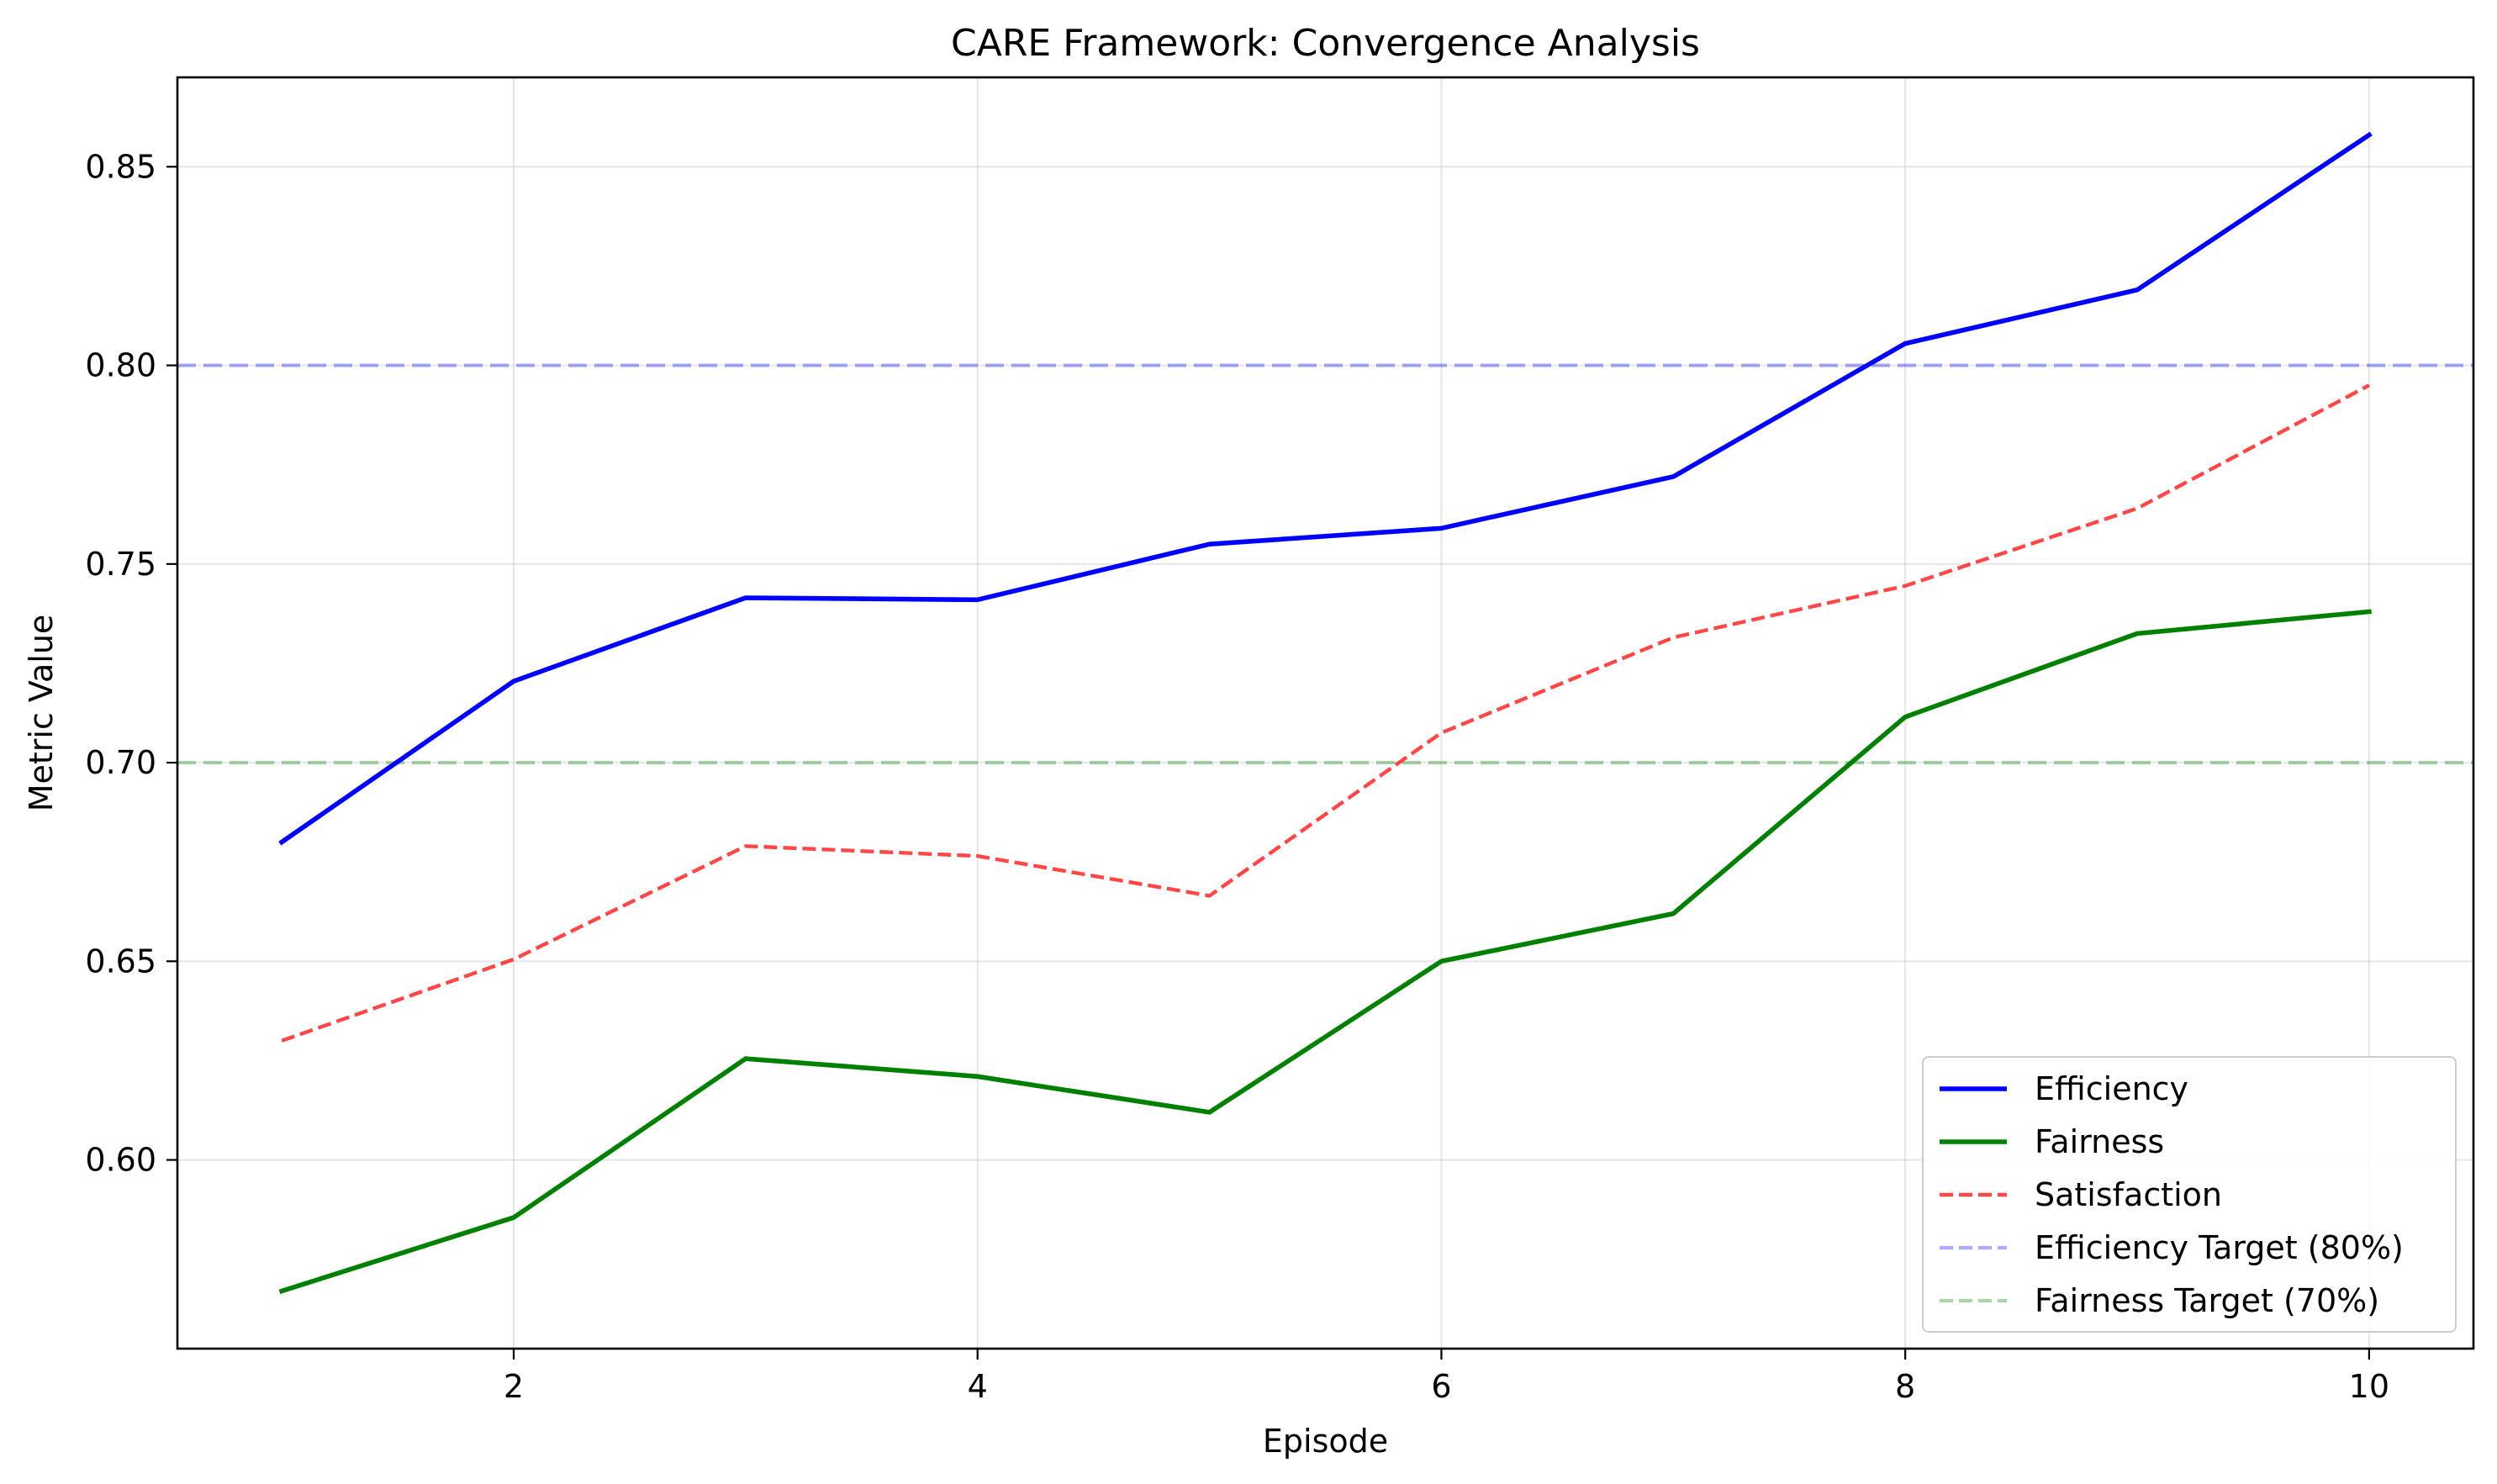 Image resolution: width=2497 pixels, height=1484 pixels. What do you see at coordinates (41, 713) in the screenshot?
I see `y-axis-label: Metric Value` at bounding box center [41, 713].